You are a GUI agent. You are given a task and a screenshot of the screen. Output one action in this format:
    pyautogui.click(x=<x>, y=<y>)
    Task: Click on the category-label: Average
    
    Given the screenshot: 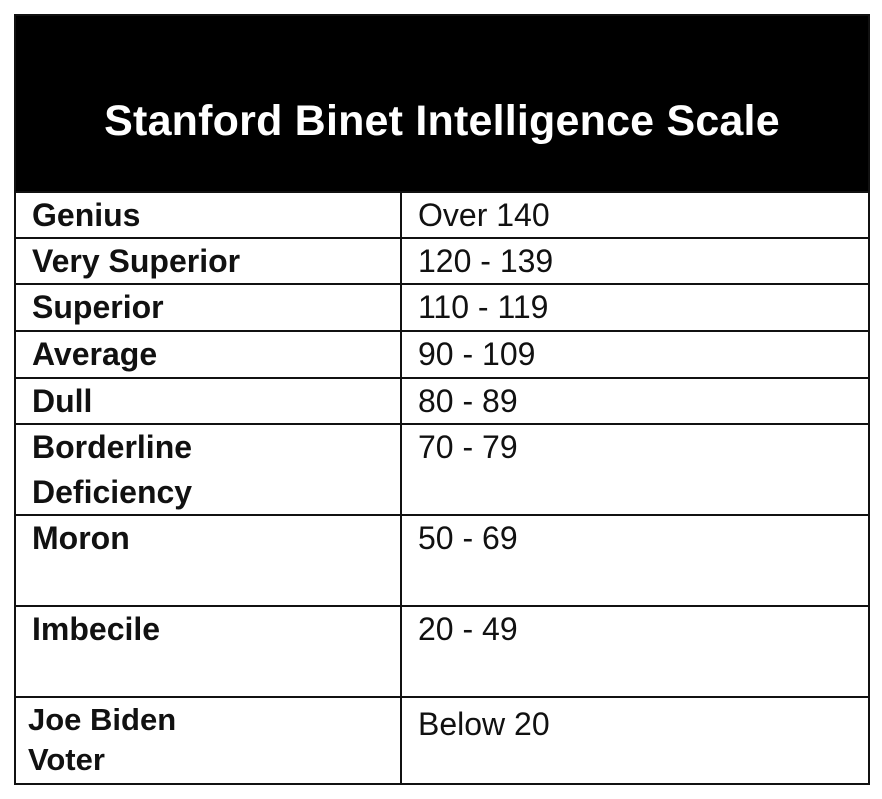 What is the action you would take?
    pyautogui.click(x=209, y=354)
    